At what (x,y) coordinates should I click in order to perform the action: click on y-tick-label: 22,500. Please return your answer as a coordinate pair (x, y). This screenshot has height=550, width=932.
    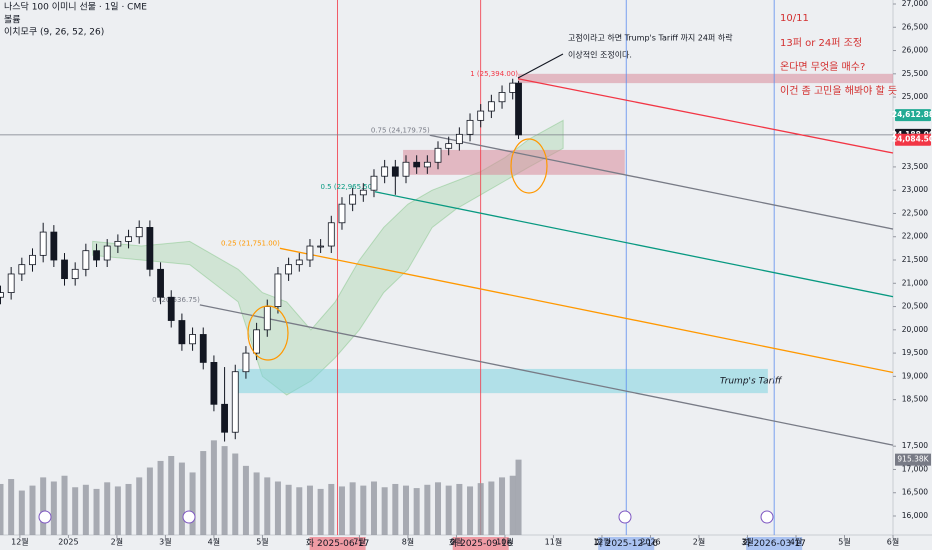
    Looking at the image, I should click on (915, 212).